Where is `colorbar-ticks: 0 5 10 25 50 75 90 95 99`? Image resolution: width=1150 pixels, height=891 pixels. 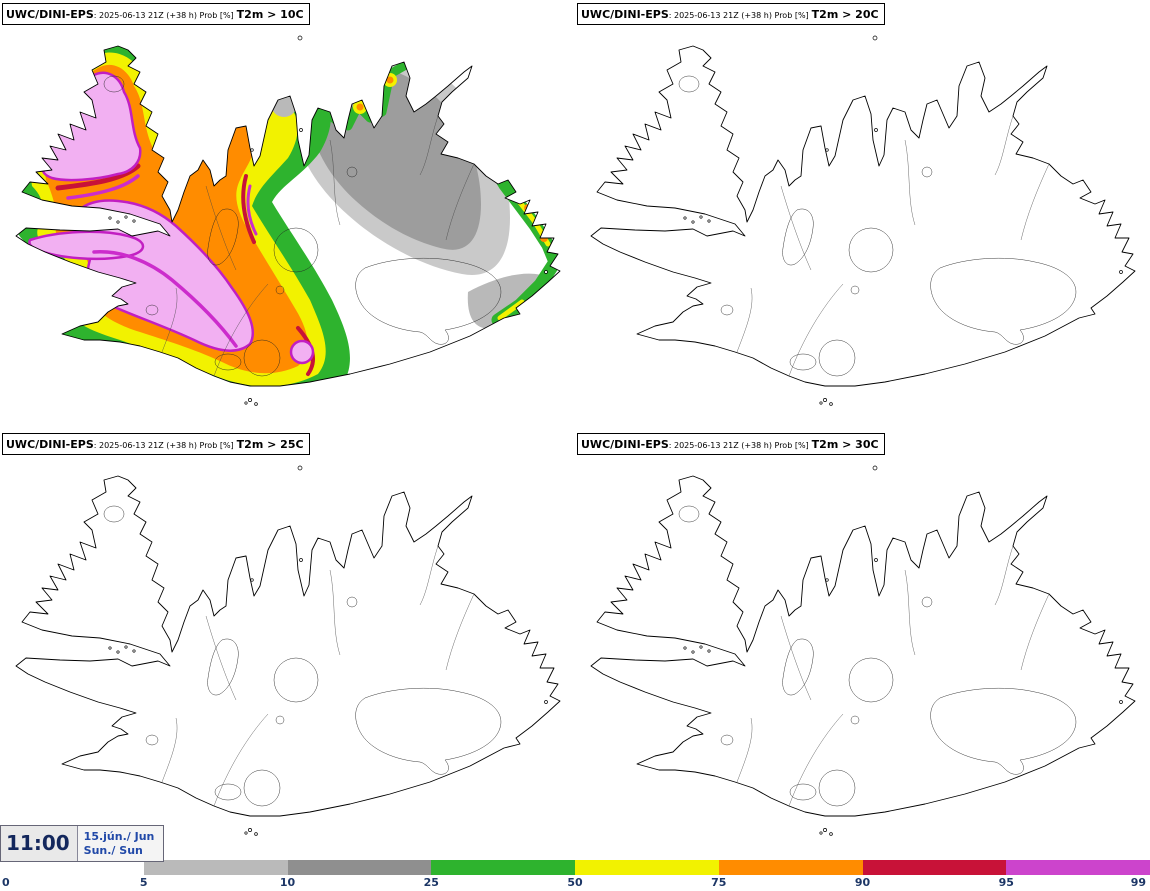 colorbar-ticks: 0 5 10 25 50 75 90 95 99 is located at coordinates (575, 882).